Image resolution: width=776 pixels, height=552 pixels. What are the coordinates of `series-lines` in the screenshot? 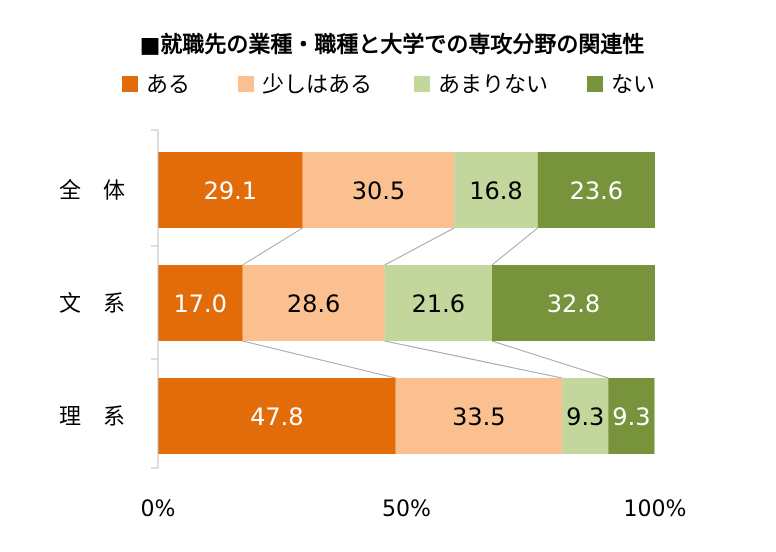 It's located at (425, 303).